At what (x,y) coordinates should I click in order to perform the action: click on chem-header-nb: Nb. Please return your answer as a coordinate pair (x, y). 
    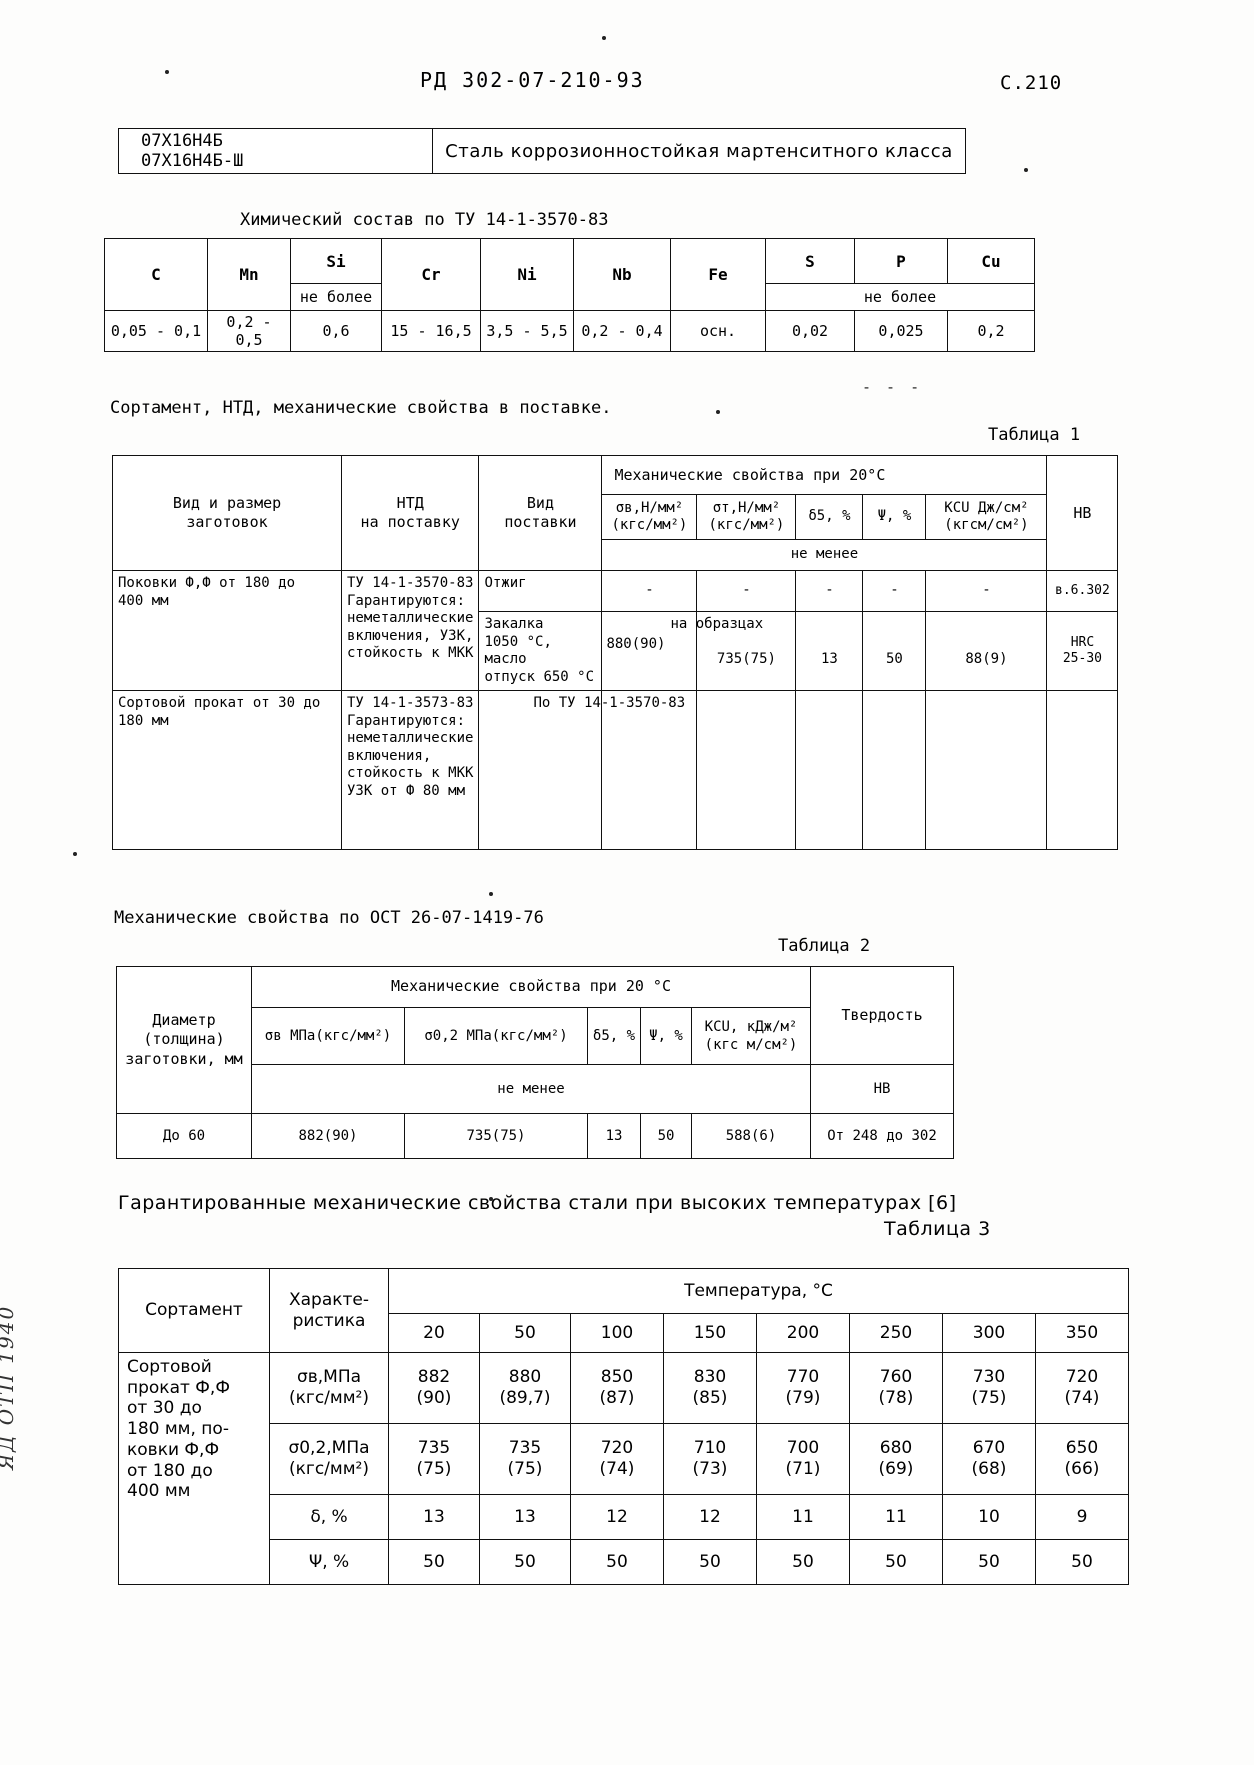
    Looking at the image, I should click on (622, 274).